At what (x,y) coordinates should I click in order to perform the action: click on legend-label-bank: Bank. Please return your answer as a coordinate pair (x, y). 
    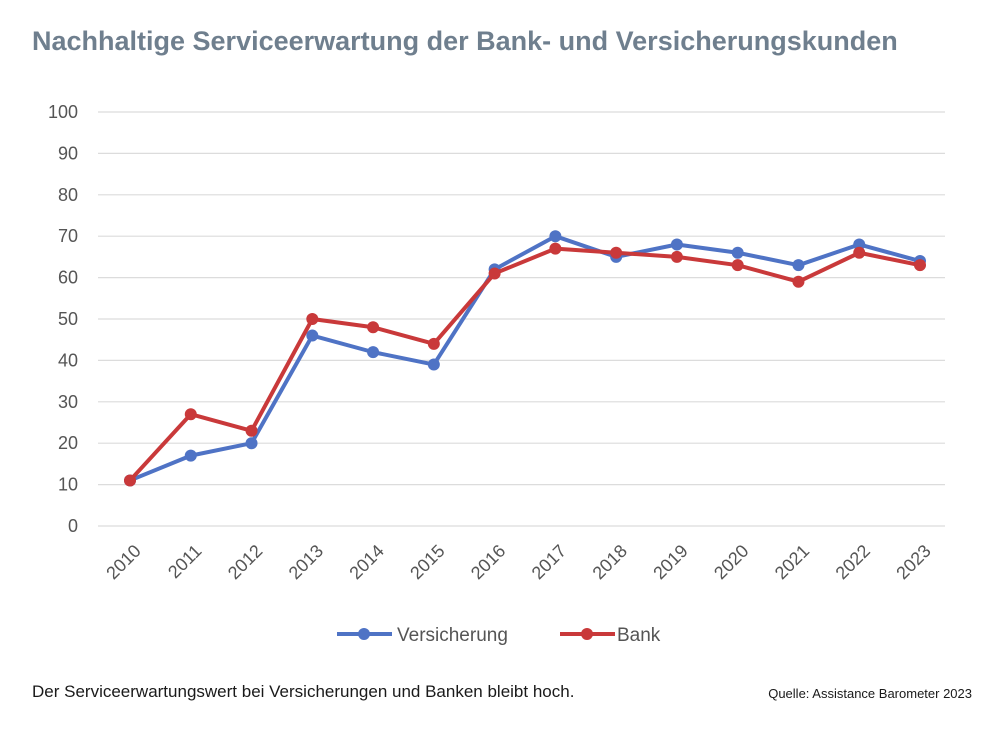
    Looking at the image, I should click on (639, 635).